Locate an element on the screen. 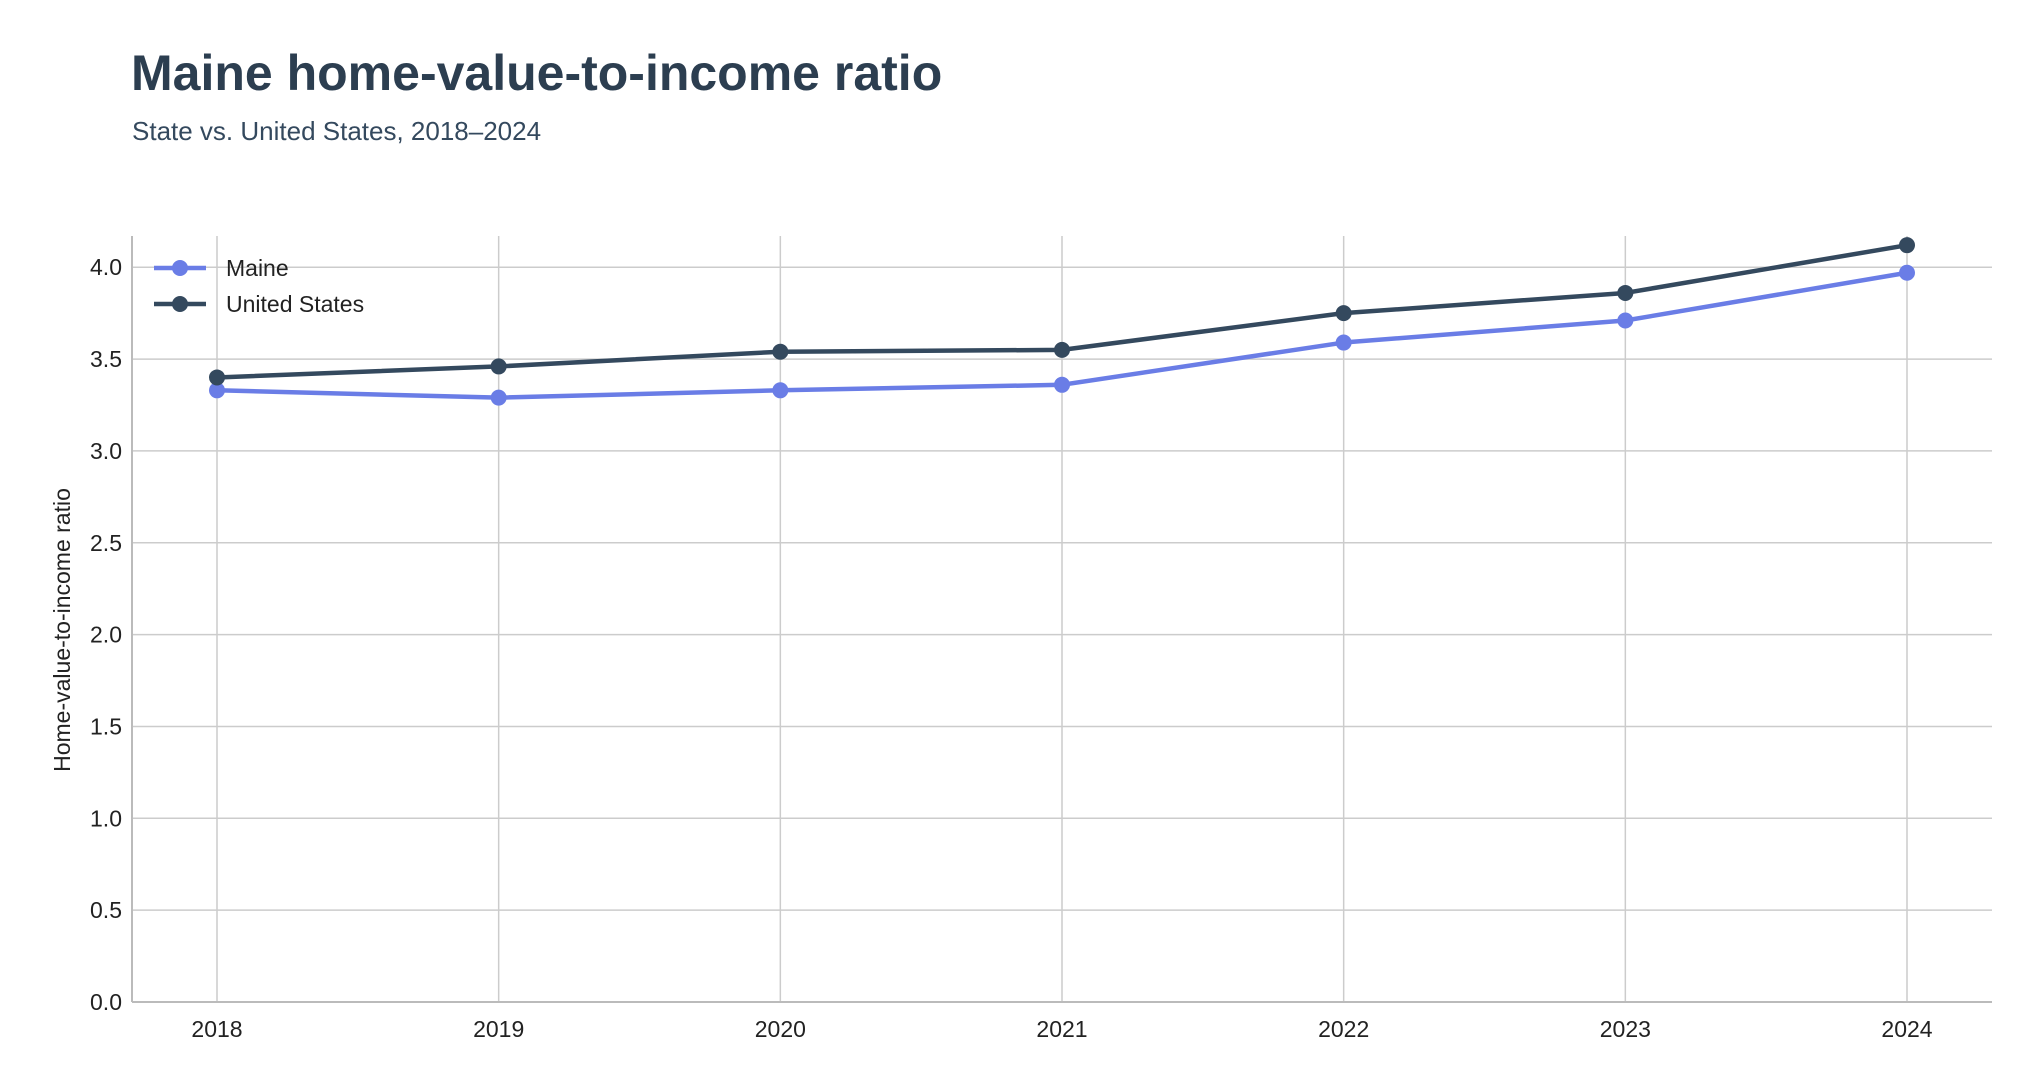 The image size is (2020, 1075). legend-label: United States is located at coordinates (295, 304).